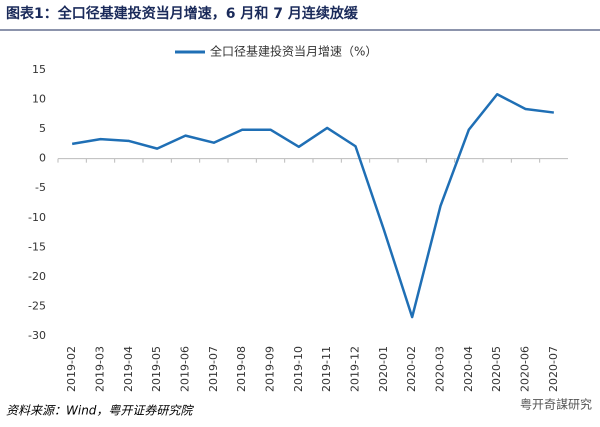 This screenshot has height=427, width=600. What do you see at coordinates (37, 246) in the screenshot?
I see `y-tick-label: -15` at bounding box center [37, 246].